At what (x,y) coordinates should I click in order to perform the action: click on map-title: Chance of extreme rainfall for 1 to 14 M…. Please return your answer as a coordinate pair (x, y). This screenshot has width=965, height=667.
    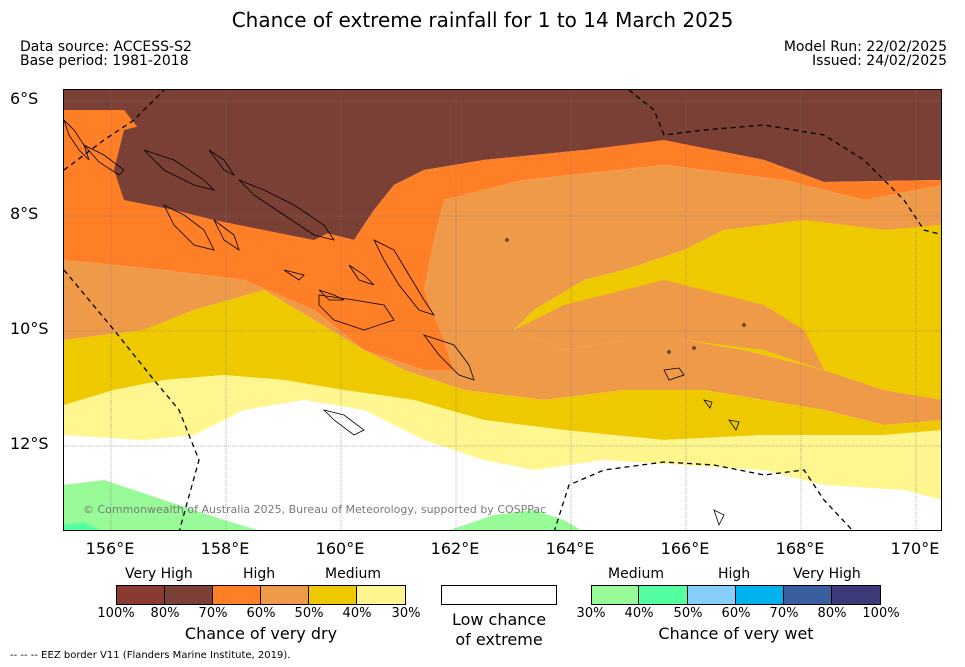
    Looking at the image, I should click on (482, 20).